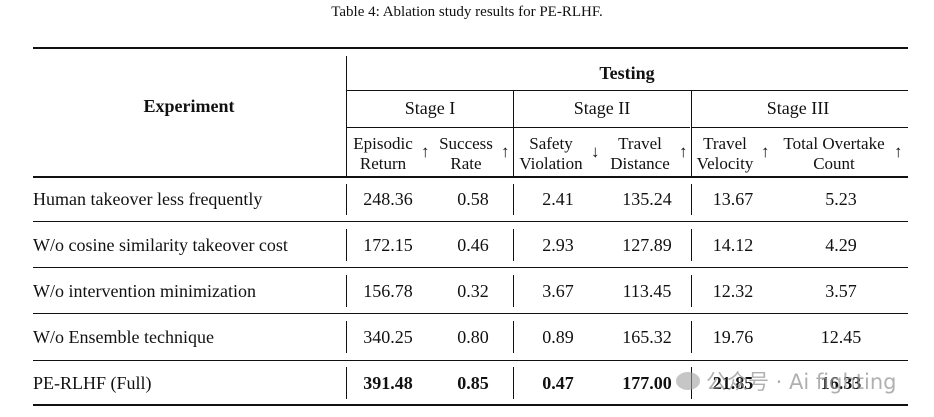  Describe the element at coordinates (388, 383) in the screenshot. I see `table-cell: 391.48` at that location.